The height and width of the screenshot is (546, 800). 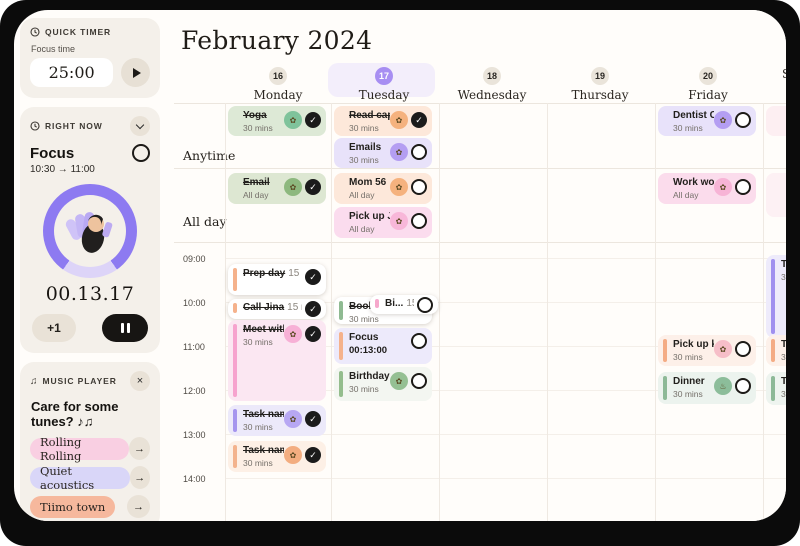 What do you see at coordinates (368, 182) in the screenshot?
I see `event-title: Mom 56` at bounding box center [368, 182].